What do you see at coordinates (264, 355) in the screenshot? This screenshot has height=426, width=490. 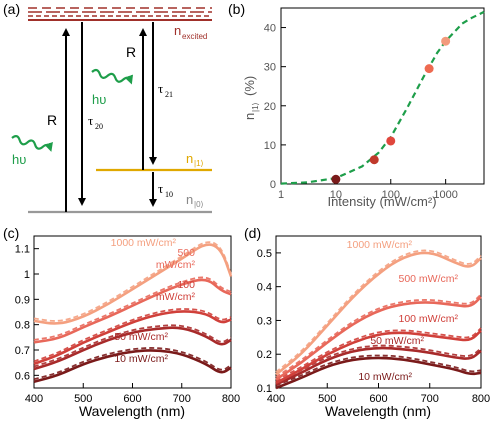 I see `panel-d-ytick-label: 0.2` at bounding box center [264, 355].